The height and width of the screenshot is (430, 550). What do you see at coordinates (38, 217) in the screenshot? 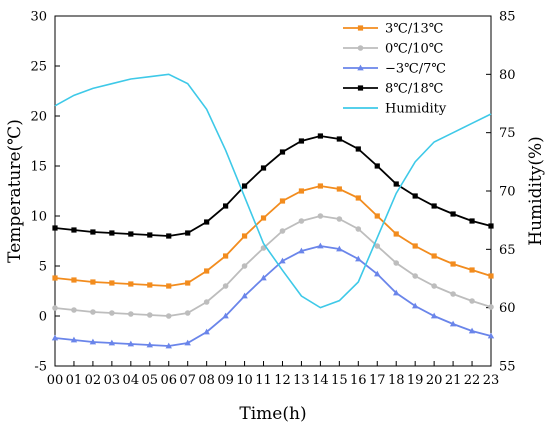
I see `y-left-tick-label: 10` at bounding box center [38, 217].